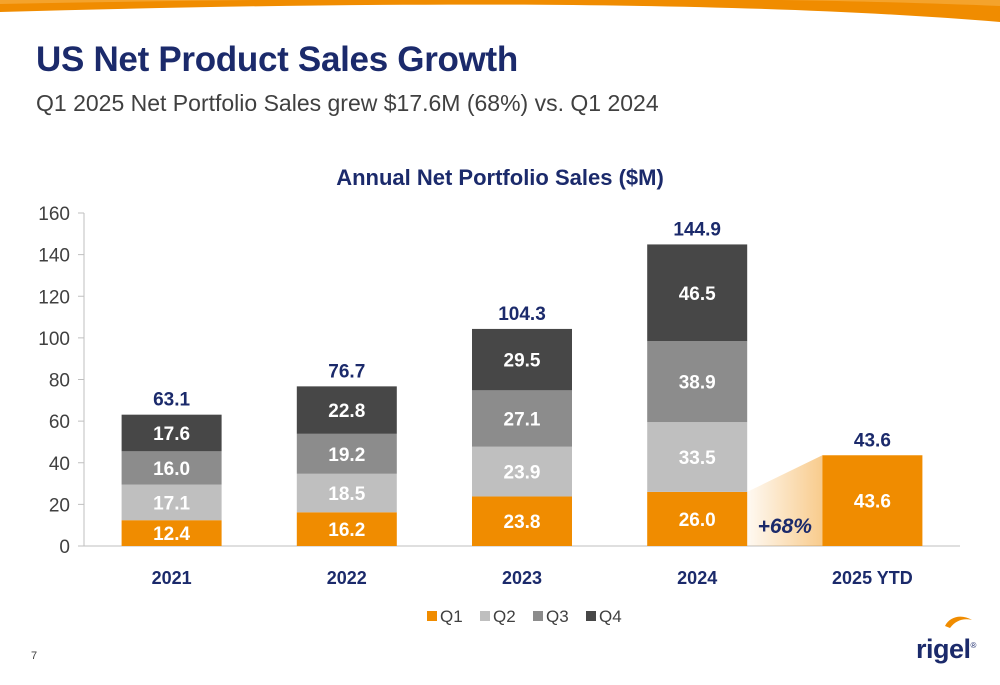 Image resolution: width=1000 pixels, height=685 pixels. I want to click on x-tick-label: 2025 YTD, so click(872, 578).